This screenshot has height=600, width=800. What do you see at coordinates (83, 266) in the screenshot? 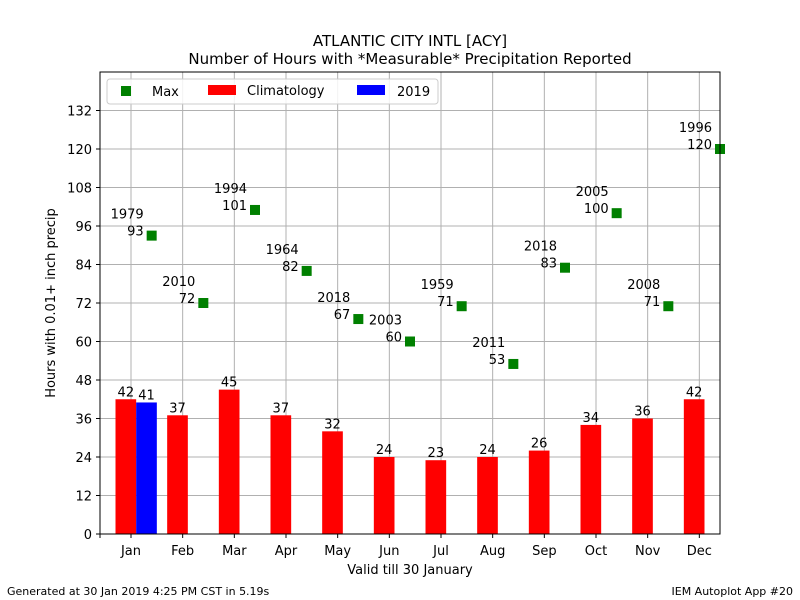
I see `y-tick-label: 84` at bounding box center [83, 266].